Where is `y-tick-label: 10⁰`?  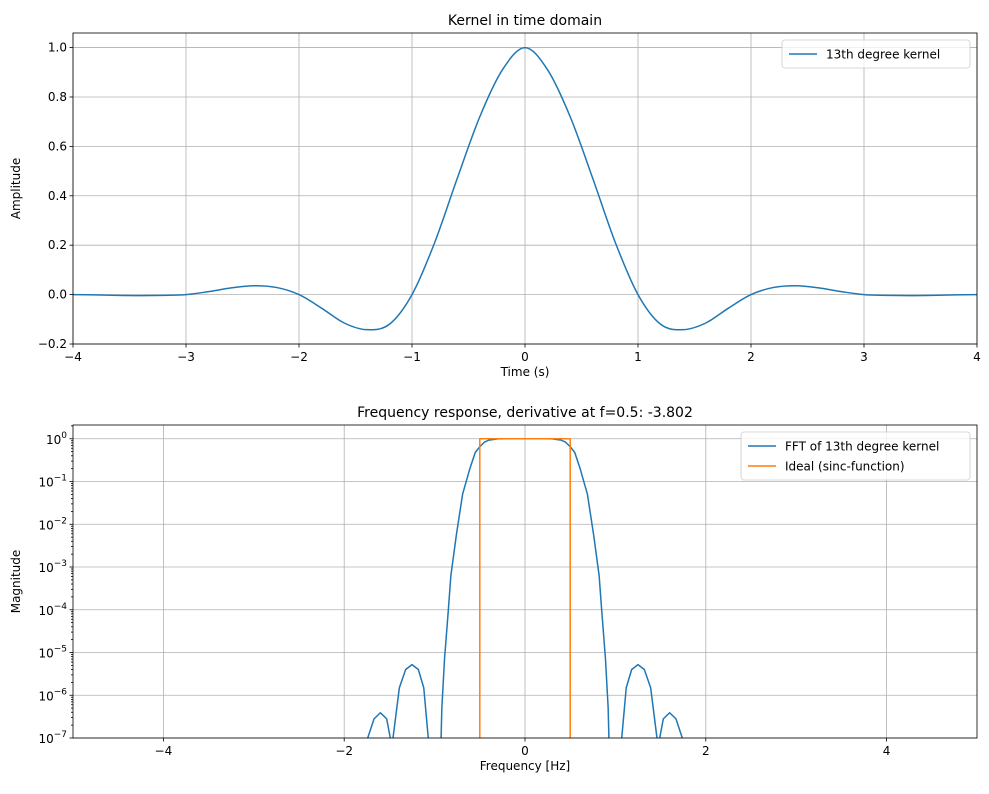
y-tick-label: 10⁰ is located at coordinates (56, 439).